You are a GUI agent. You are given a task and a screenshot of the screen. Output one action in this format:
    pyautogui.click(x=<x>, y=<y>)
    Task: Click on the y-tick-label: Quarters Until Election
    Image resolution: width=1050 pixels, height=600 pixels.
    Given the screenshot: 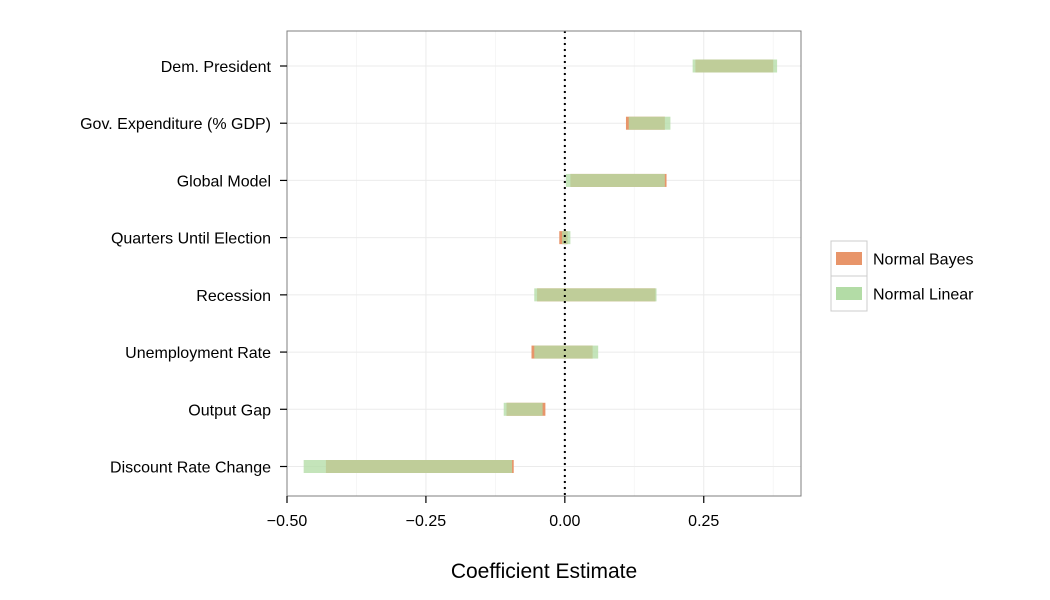 What is the action you would take?
    pyautogui.click(x=191, y=239)
    